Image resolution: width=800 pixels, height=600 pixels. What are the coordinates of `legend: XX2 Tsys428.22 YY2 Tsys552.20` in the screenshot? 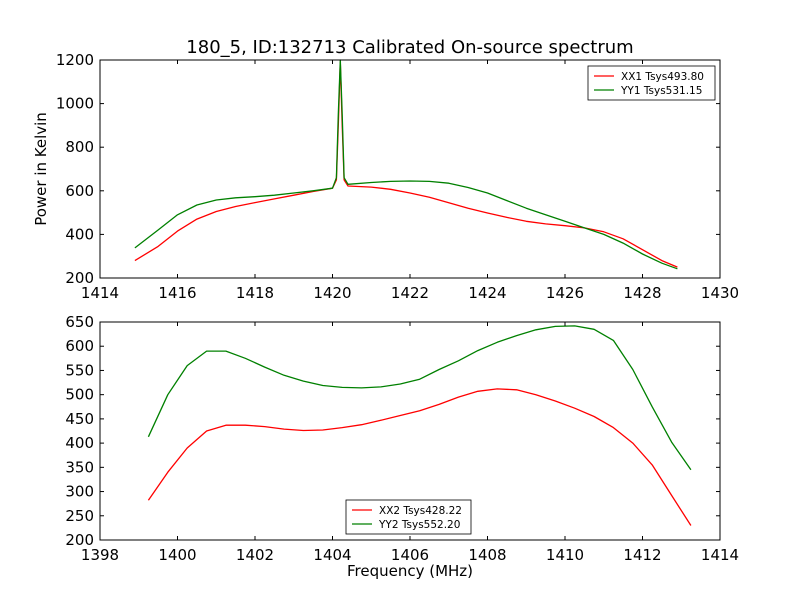 It's located at (408, 517).